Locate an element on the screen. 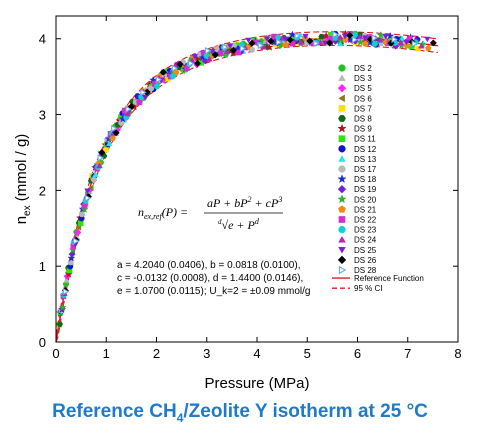  legend-marker-ds23 is located at coordinates (342, 229).